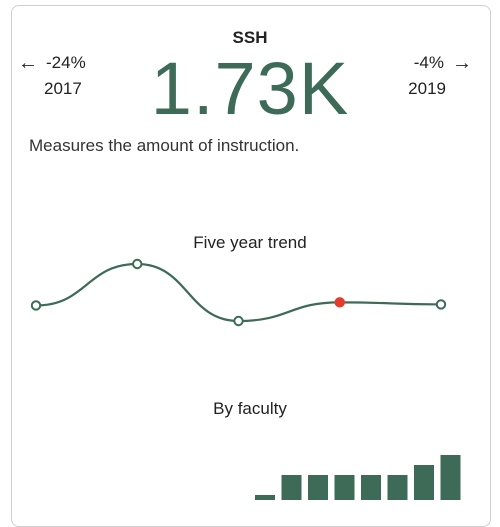 The image size is (500, 527). I want to click on metric-description: Measures the amount of instruction., so click(164, 145).